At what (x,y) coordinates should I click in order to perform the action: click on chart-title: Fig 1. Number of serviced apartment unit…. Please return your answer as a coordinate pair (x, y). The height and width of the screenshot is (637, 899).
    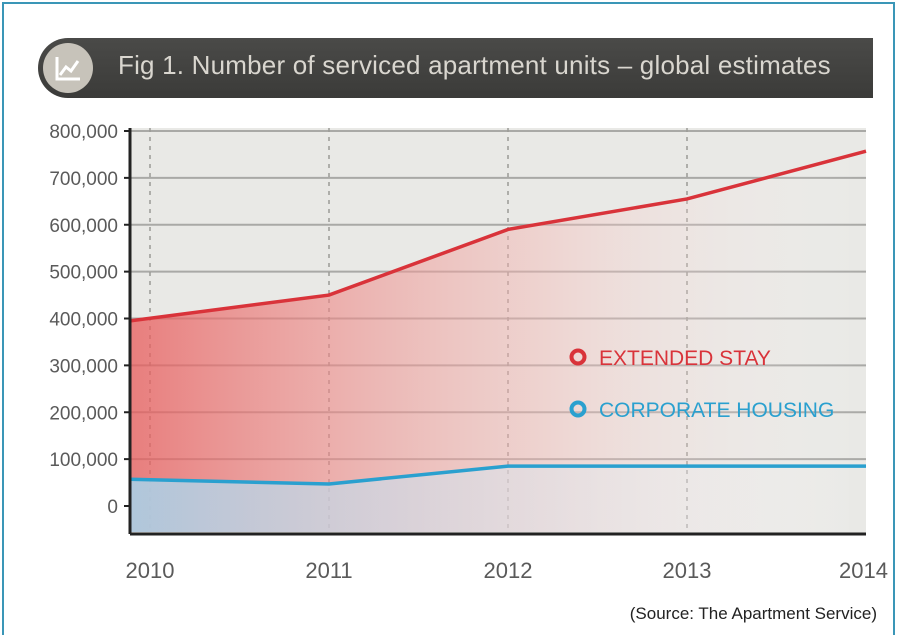
    Looking at the image, I should click on (474, 65).